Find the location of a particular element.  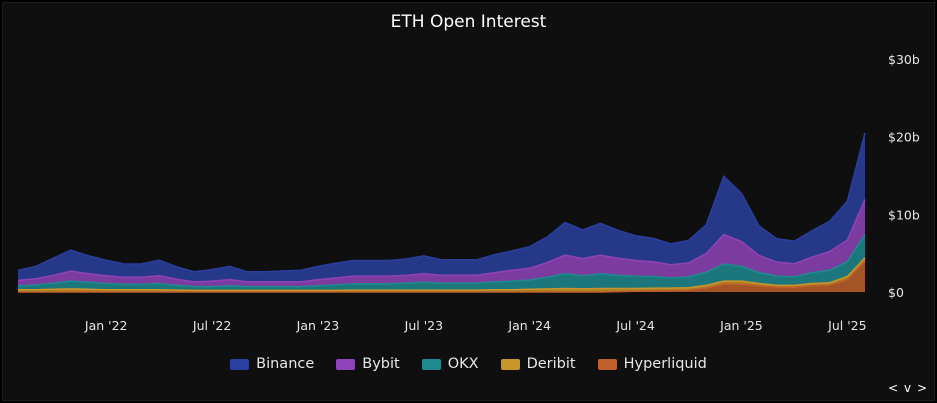

legend-label: Binance is located at coordinates (285, 364).